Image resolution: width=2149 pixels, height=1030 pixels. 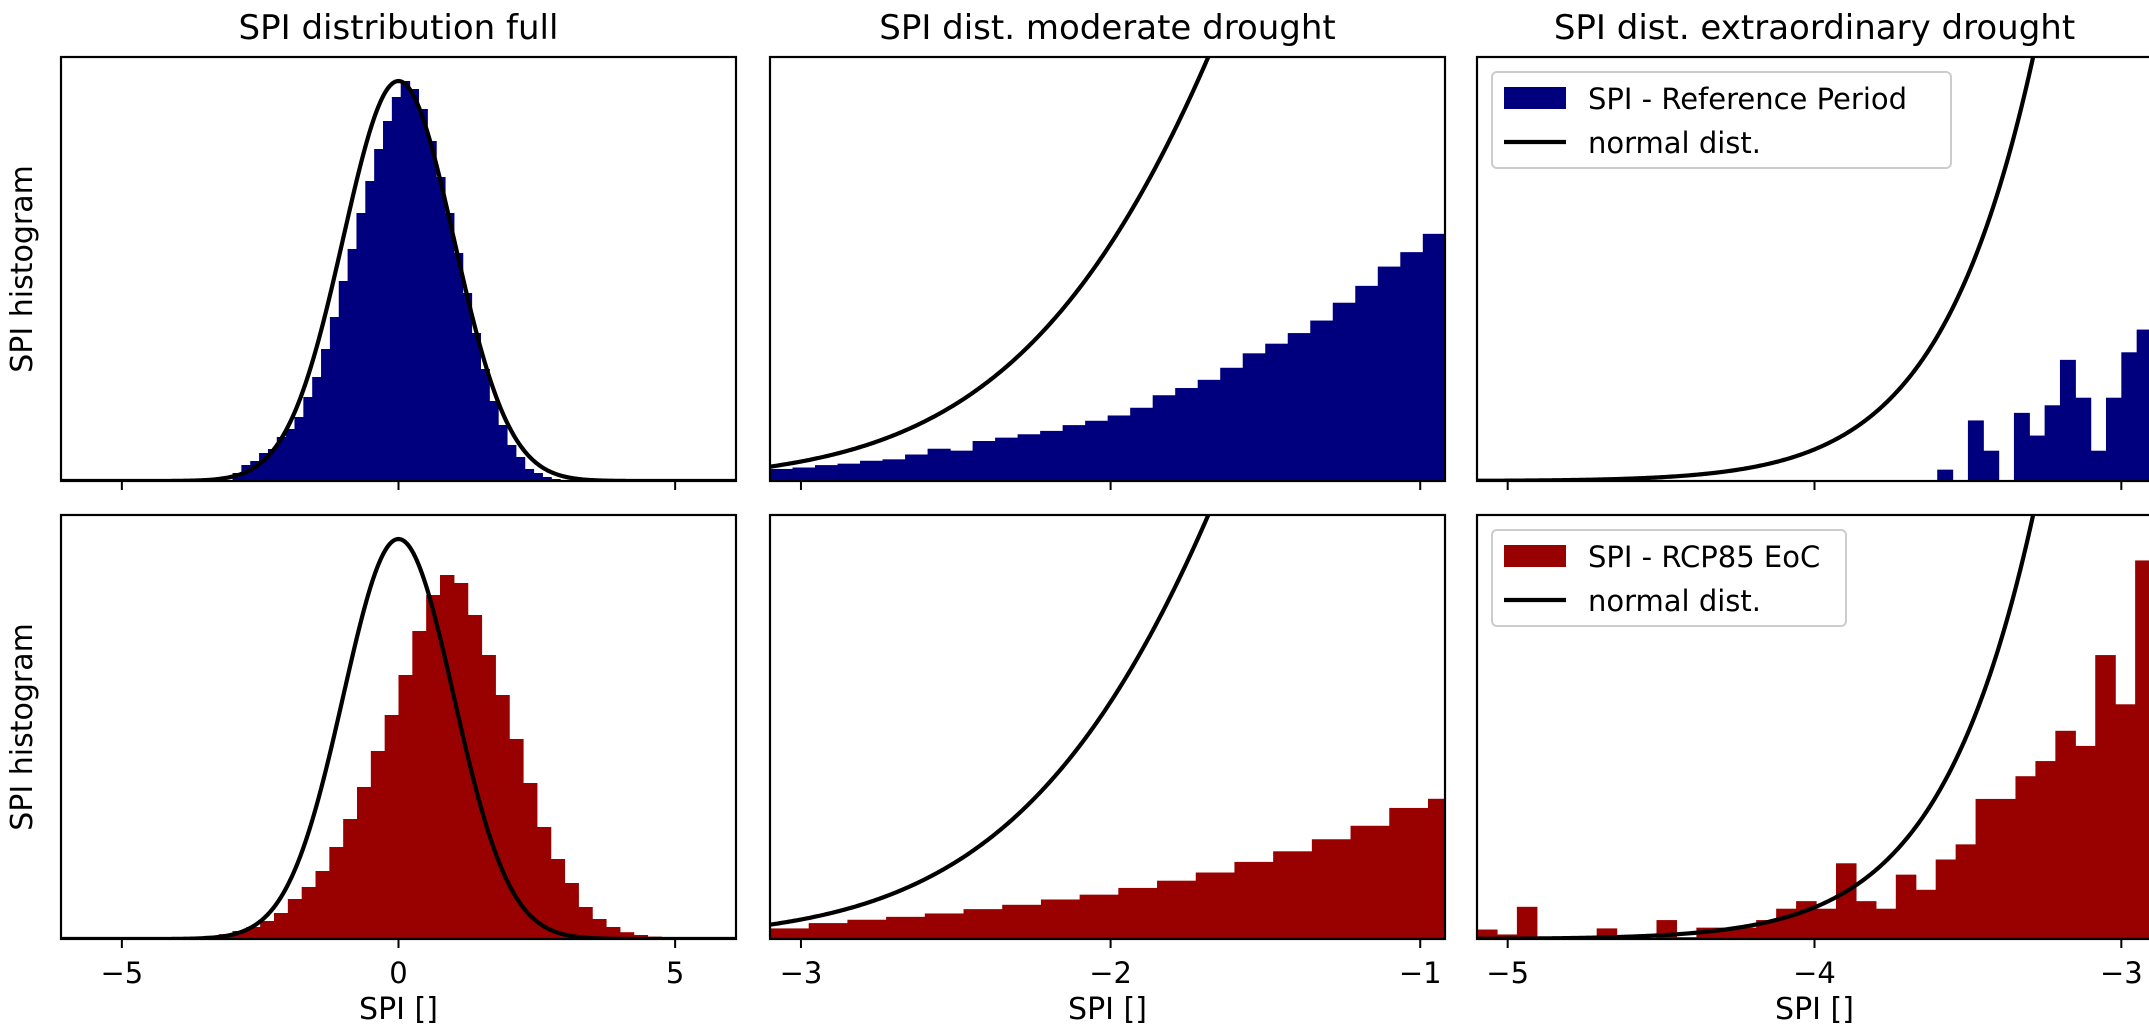 I want to click on legend-frame, so click(x=1669, y=578).